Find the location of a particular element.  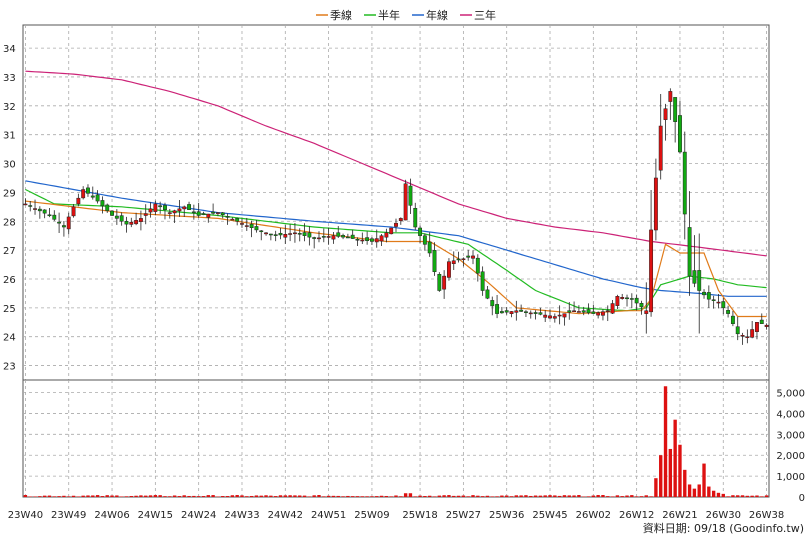

x-tick-label: 24W51 is located at coordinates (328, 515).